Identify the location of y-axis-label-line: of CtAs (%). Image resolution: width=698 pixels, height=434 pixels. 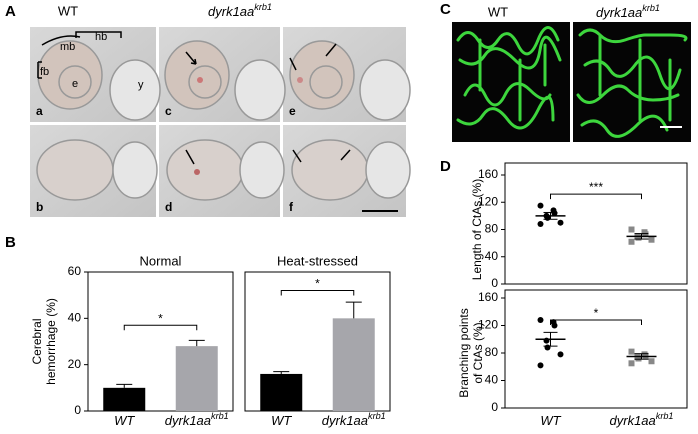
(478, 352).